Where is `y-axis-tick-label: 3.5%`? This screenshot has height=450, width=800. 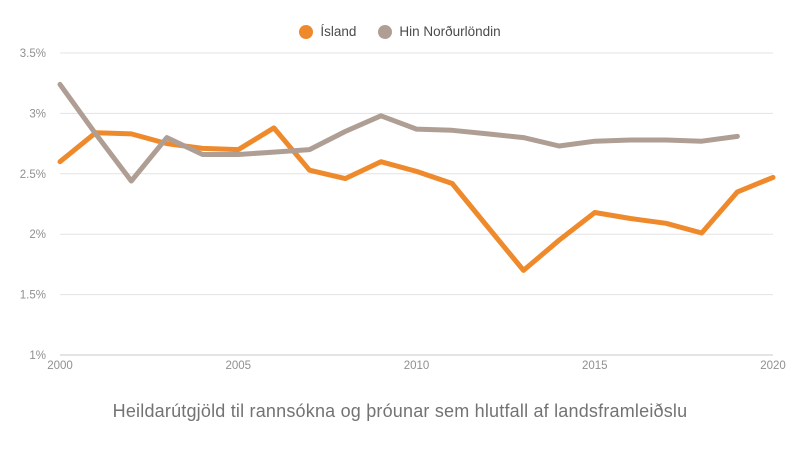
y-axis-tick-label: 3.5% is located at coordinates (33, 54).